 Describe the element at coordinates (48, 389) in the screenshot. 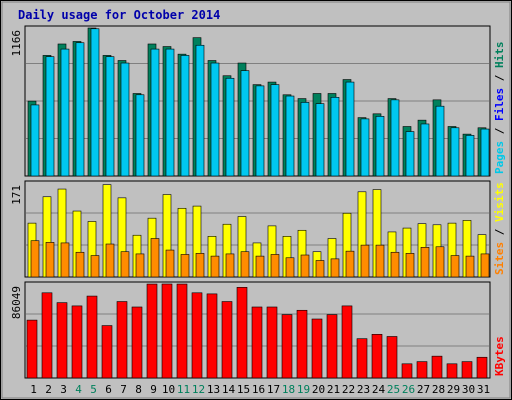

I see `x-tick-label: 2` at that location.